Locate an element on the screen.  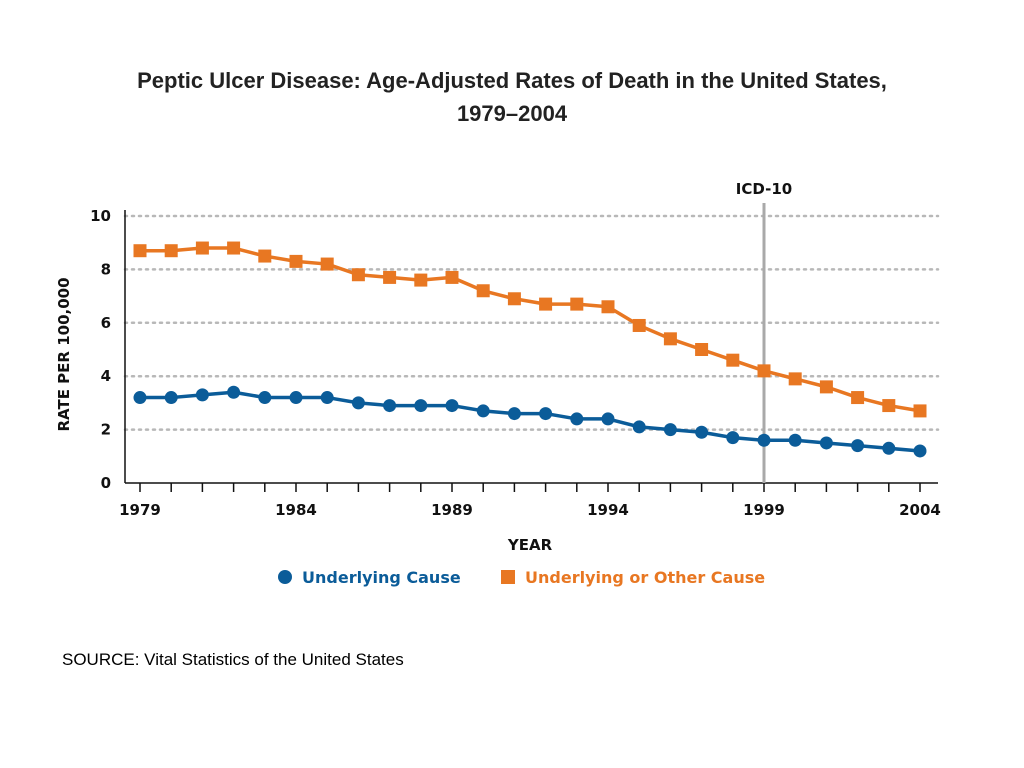
icd10-annotation: ICD-10 is located at coordinates (764, 189).